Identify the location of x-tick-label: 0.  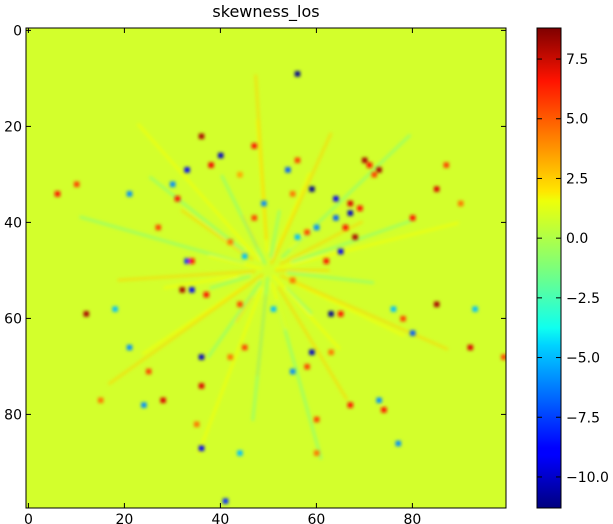
(28, 518).